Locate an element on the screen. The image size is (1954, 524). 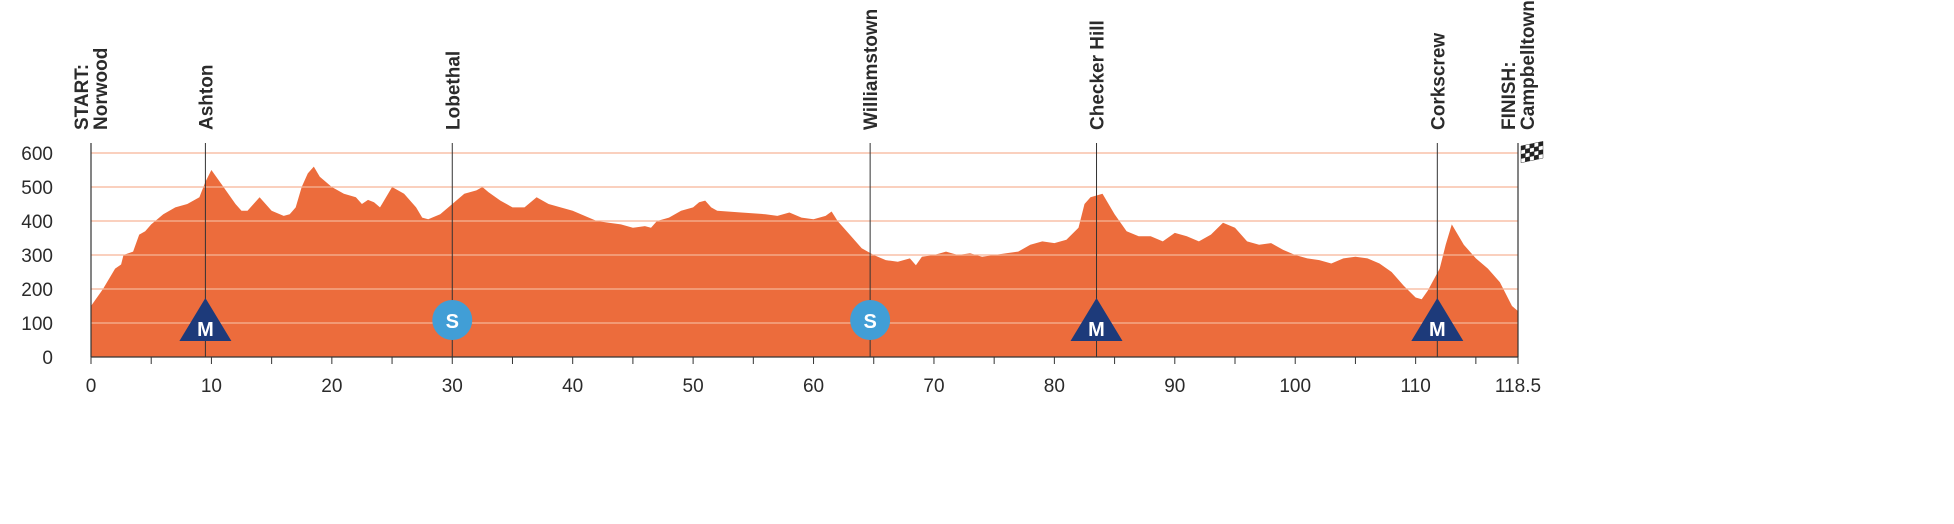
x-tick-label: 70 is located at coordinates (933, 386).